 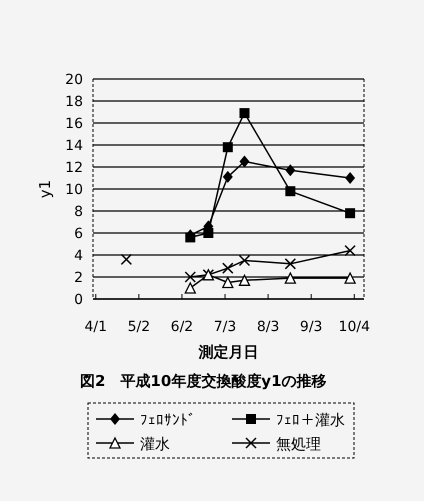 What do you see at coordinates (78, 212) in the screenshot?
I see `y-tick-label: 8` at bounding box center [78, 212].